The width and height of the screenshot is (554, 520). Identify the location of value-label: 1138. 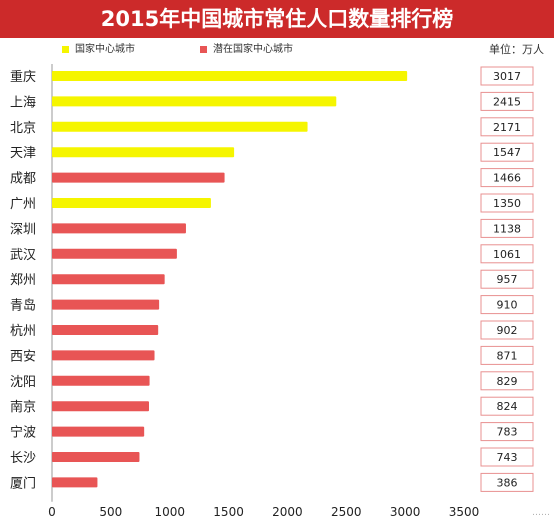
(507, 228).